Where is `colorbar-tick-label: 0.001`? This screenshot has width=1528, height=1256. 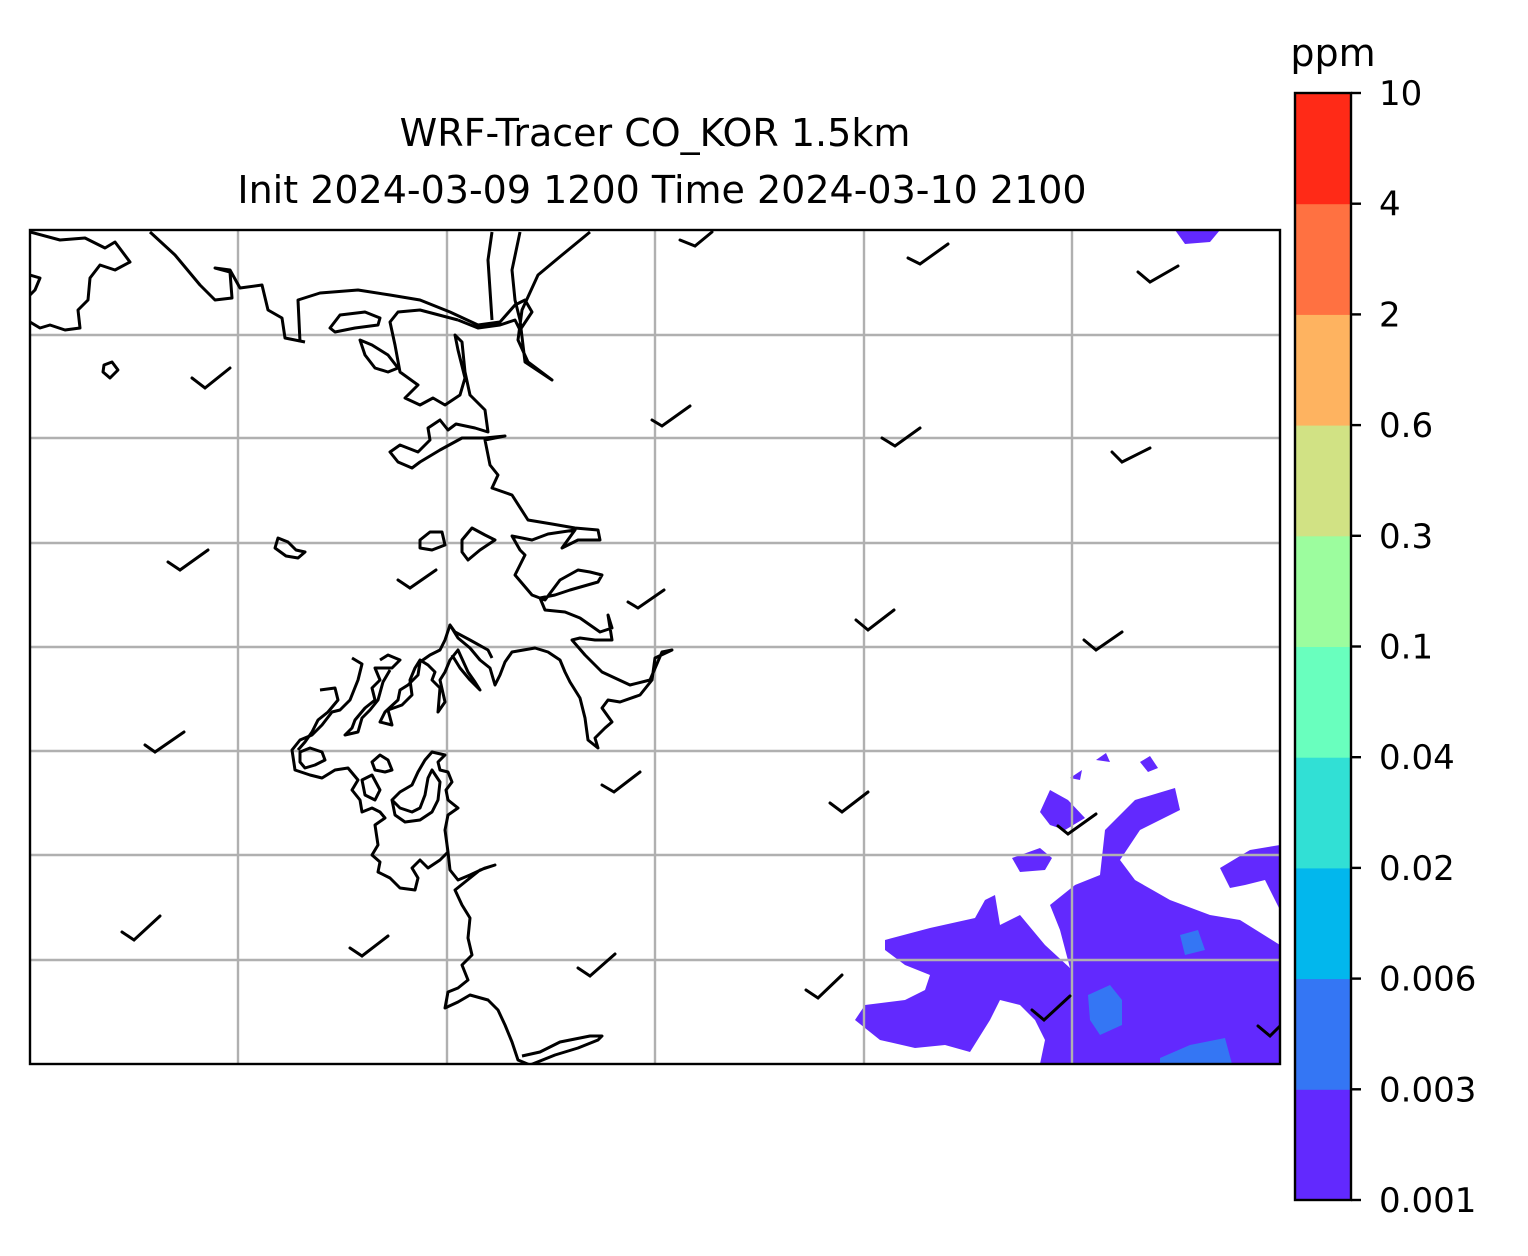
colorbar-tick-label: 0.001 is located at coordinates (1427, 1201).